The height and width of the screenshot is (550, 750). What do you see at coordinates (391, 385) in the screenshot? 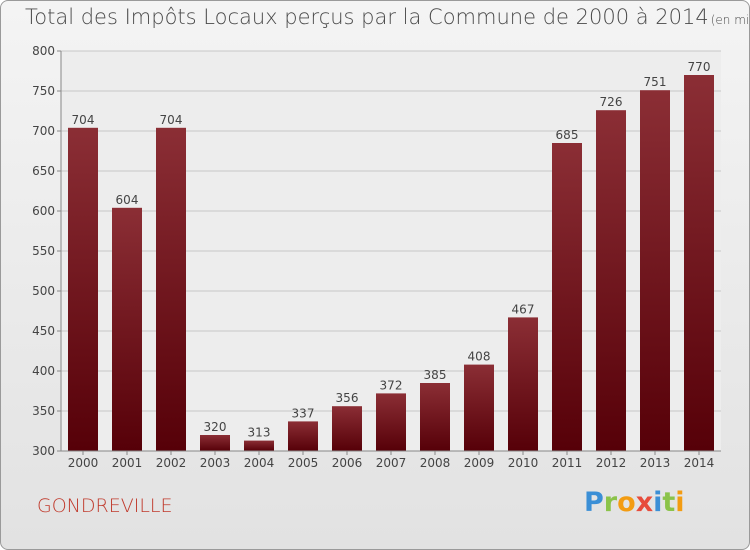
I see `data-label: 372` at bounding box center [391, 385].